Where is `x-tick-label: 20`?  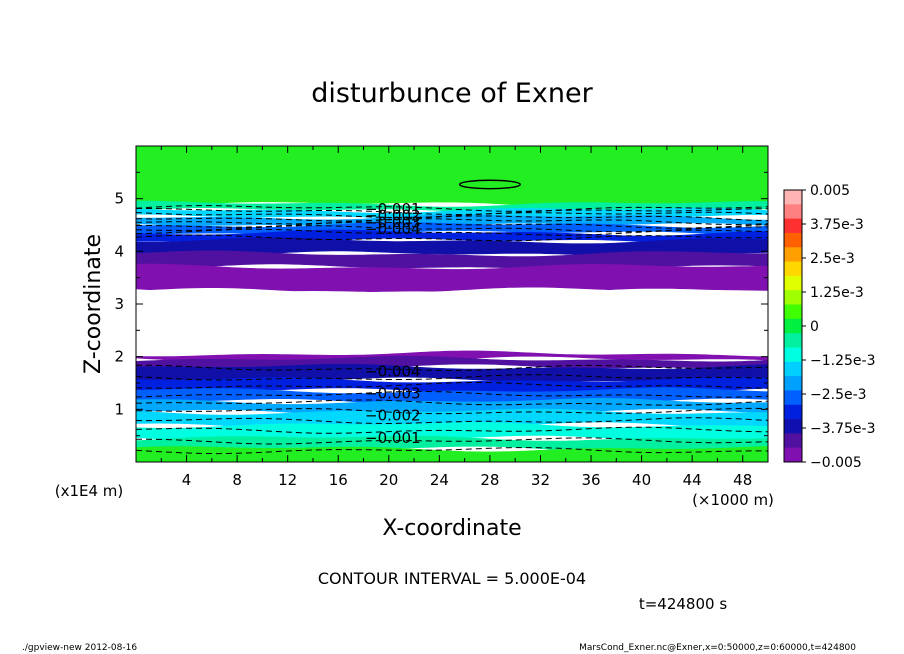 x-tick-label: 20 is located at coordinates (388, 480).